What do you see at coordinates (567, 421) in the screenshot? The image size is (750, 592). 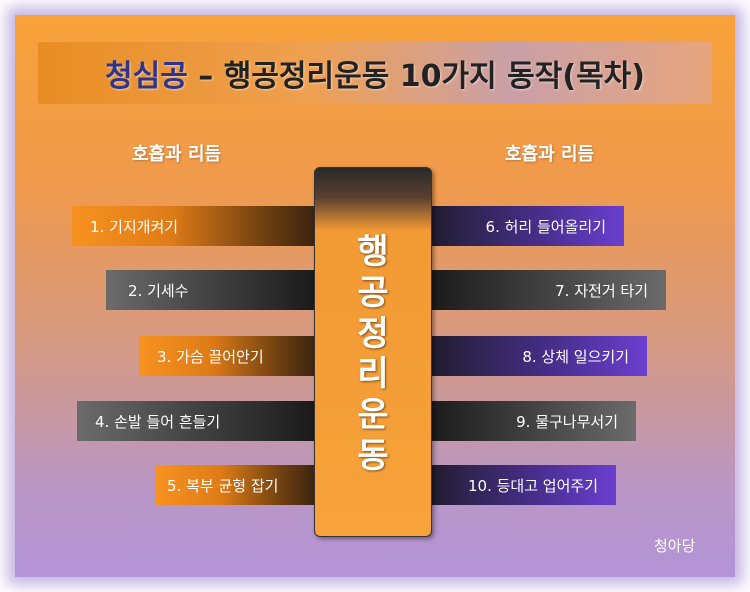 I see `list-item-label: 9. 물구나무서기` at bounding box center [567, 421].